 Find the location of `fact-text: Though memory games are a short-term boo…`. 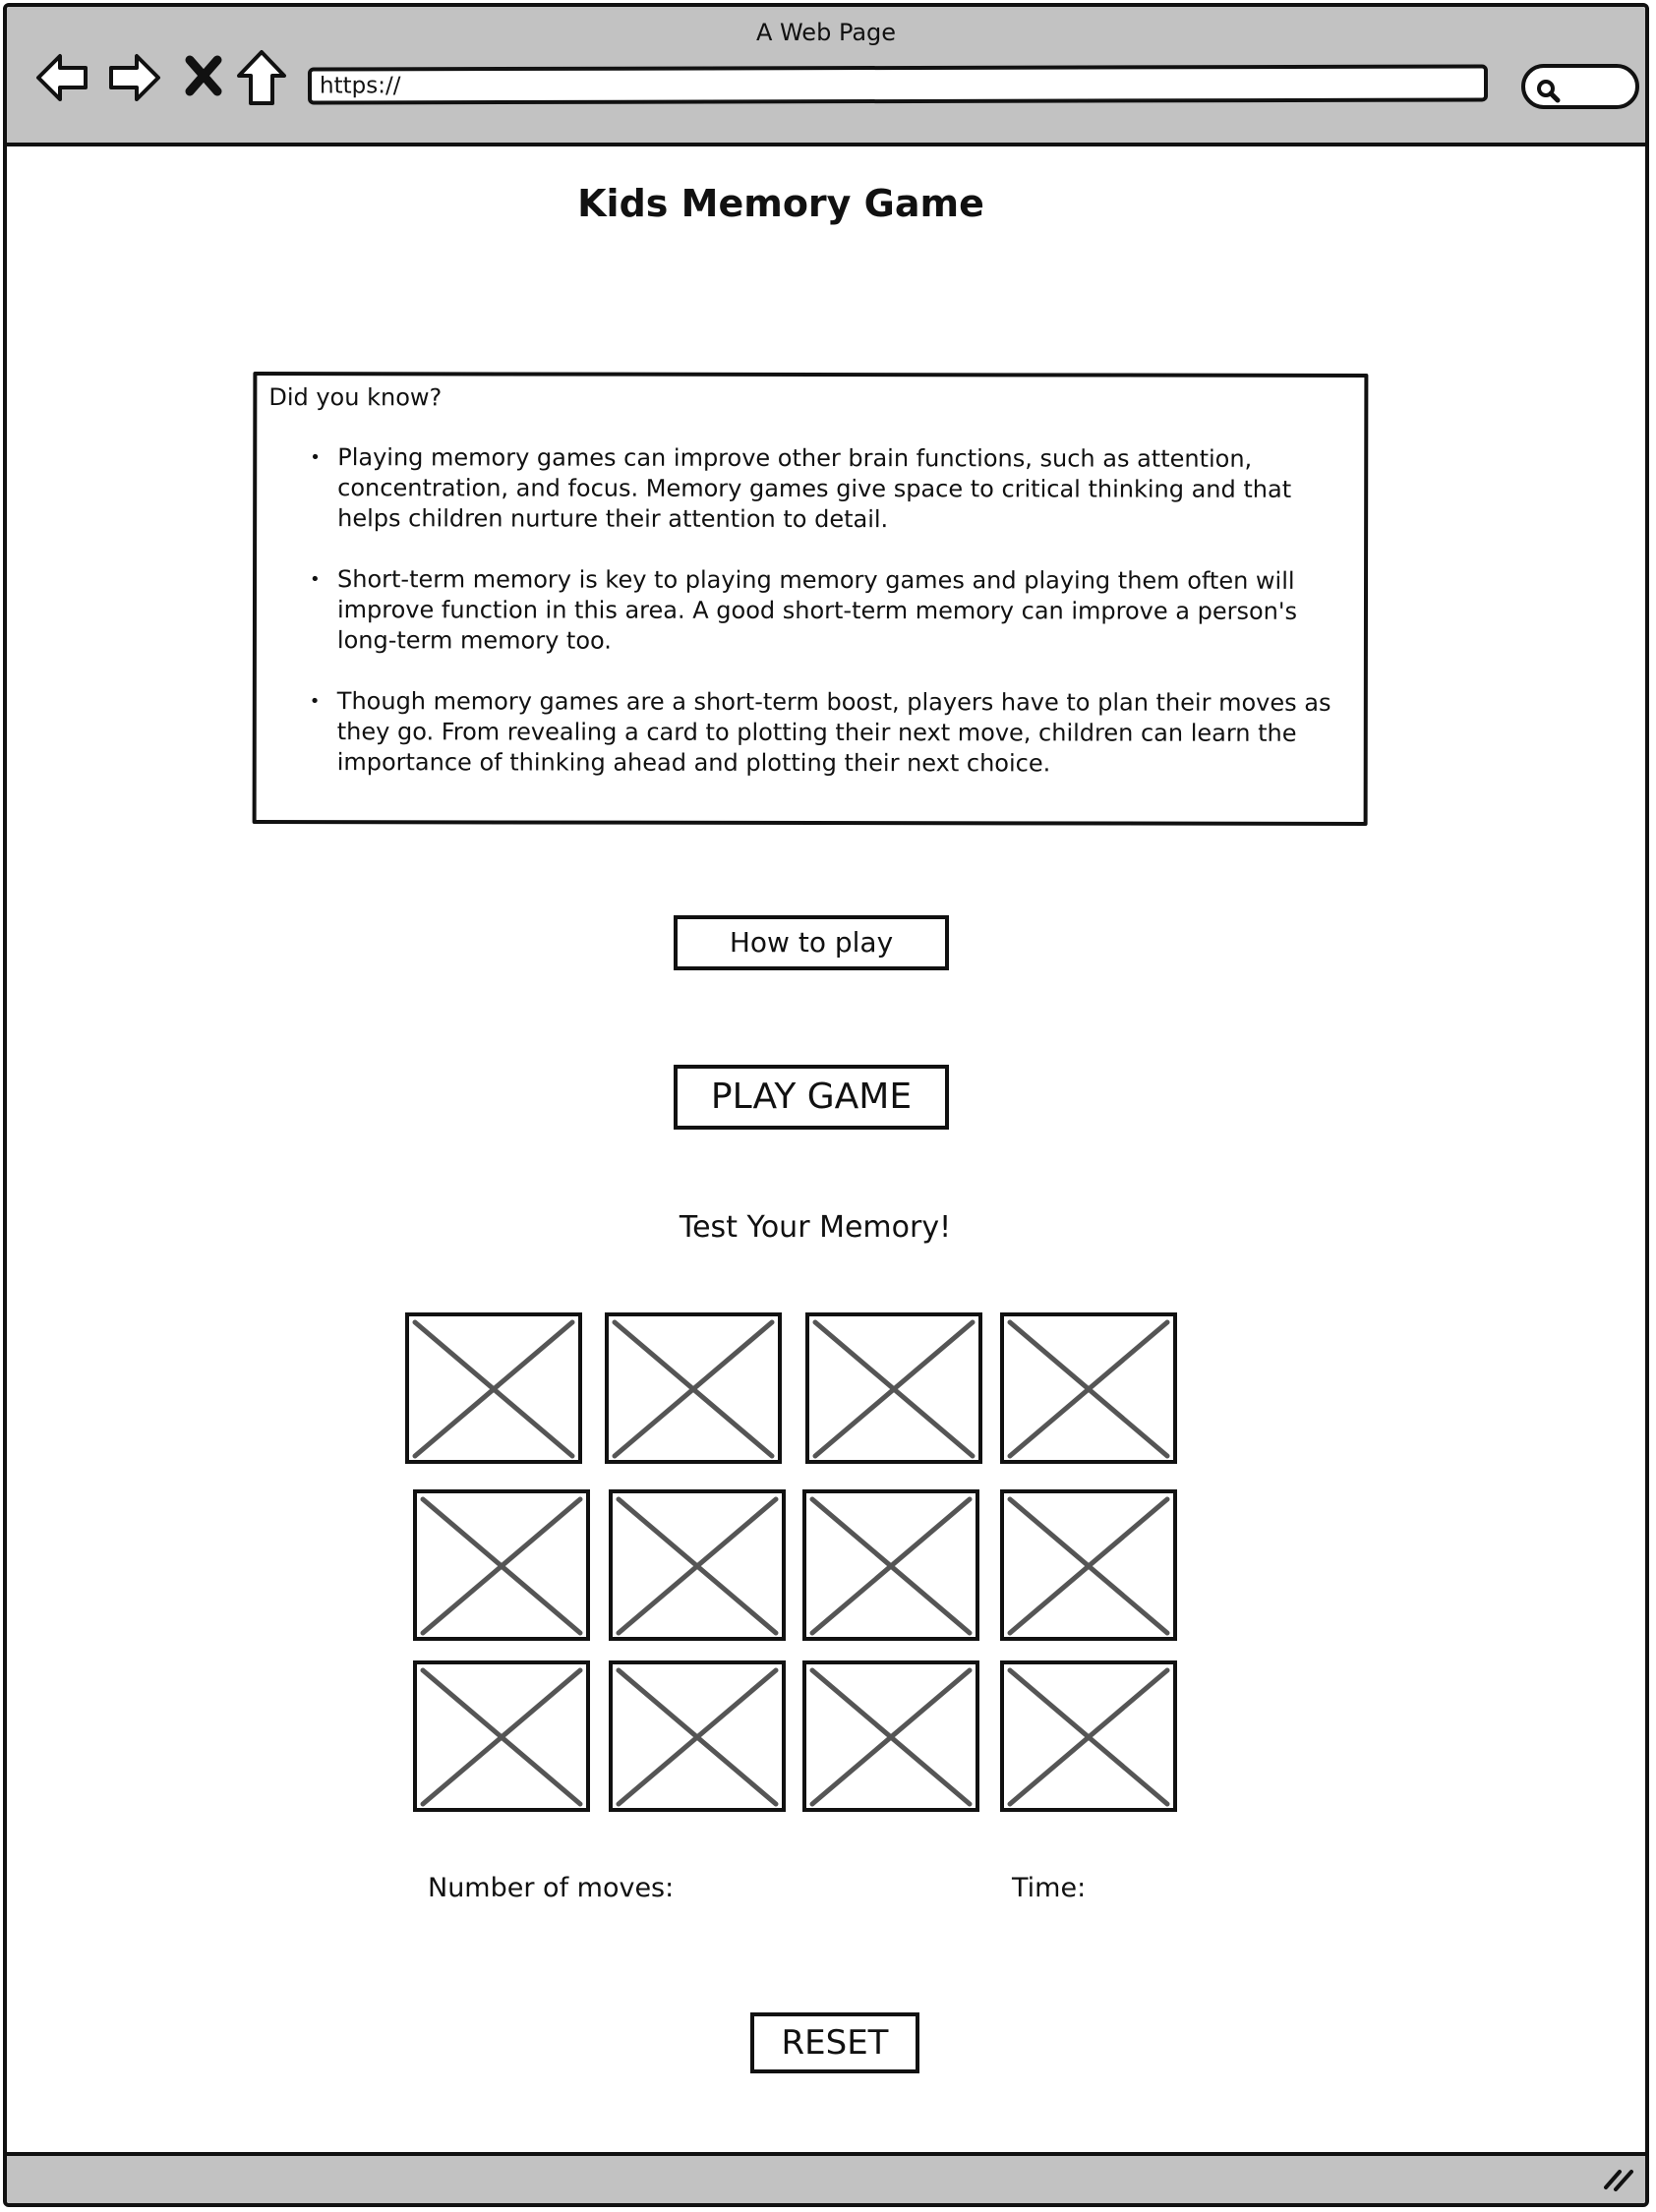

fact-text: Though memory games are a short-term boo… is located at coordinates (833, 733).